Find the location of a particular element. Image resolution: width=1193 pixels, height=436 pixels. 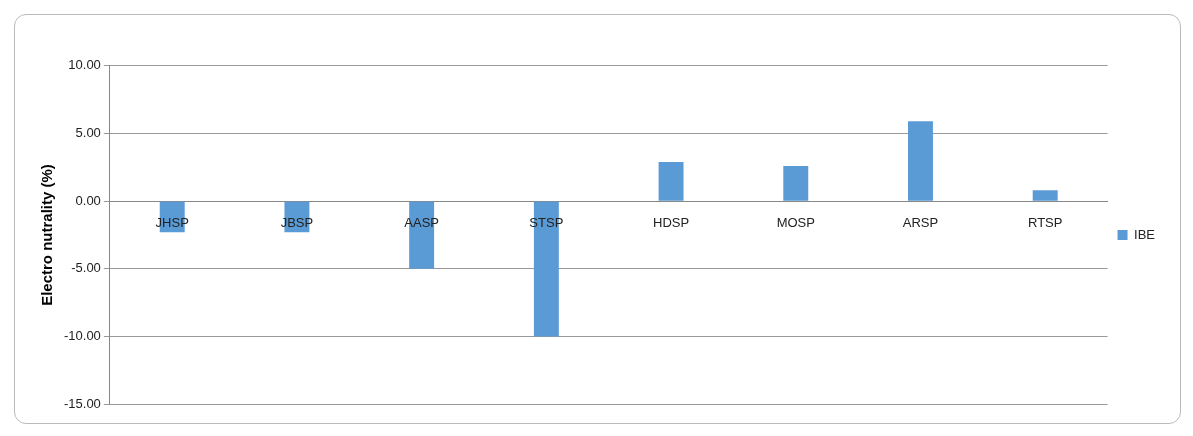

y-tick-label: -5.00 is located at coordinates (86, 268).